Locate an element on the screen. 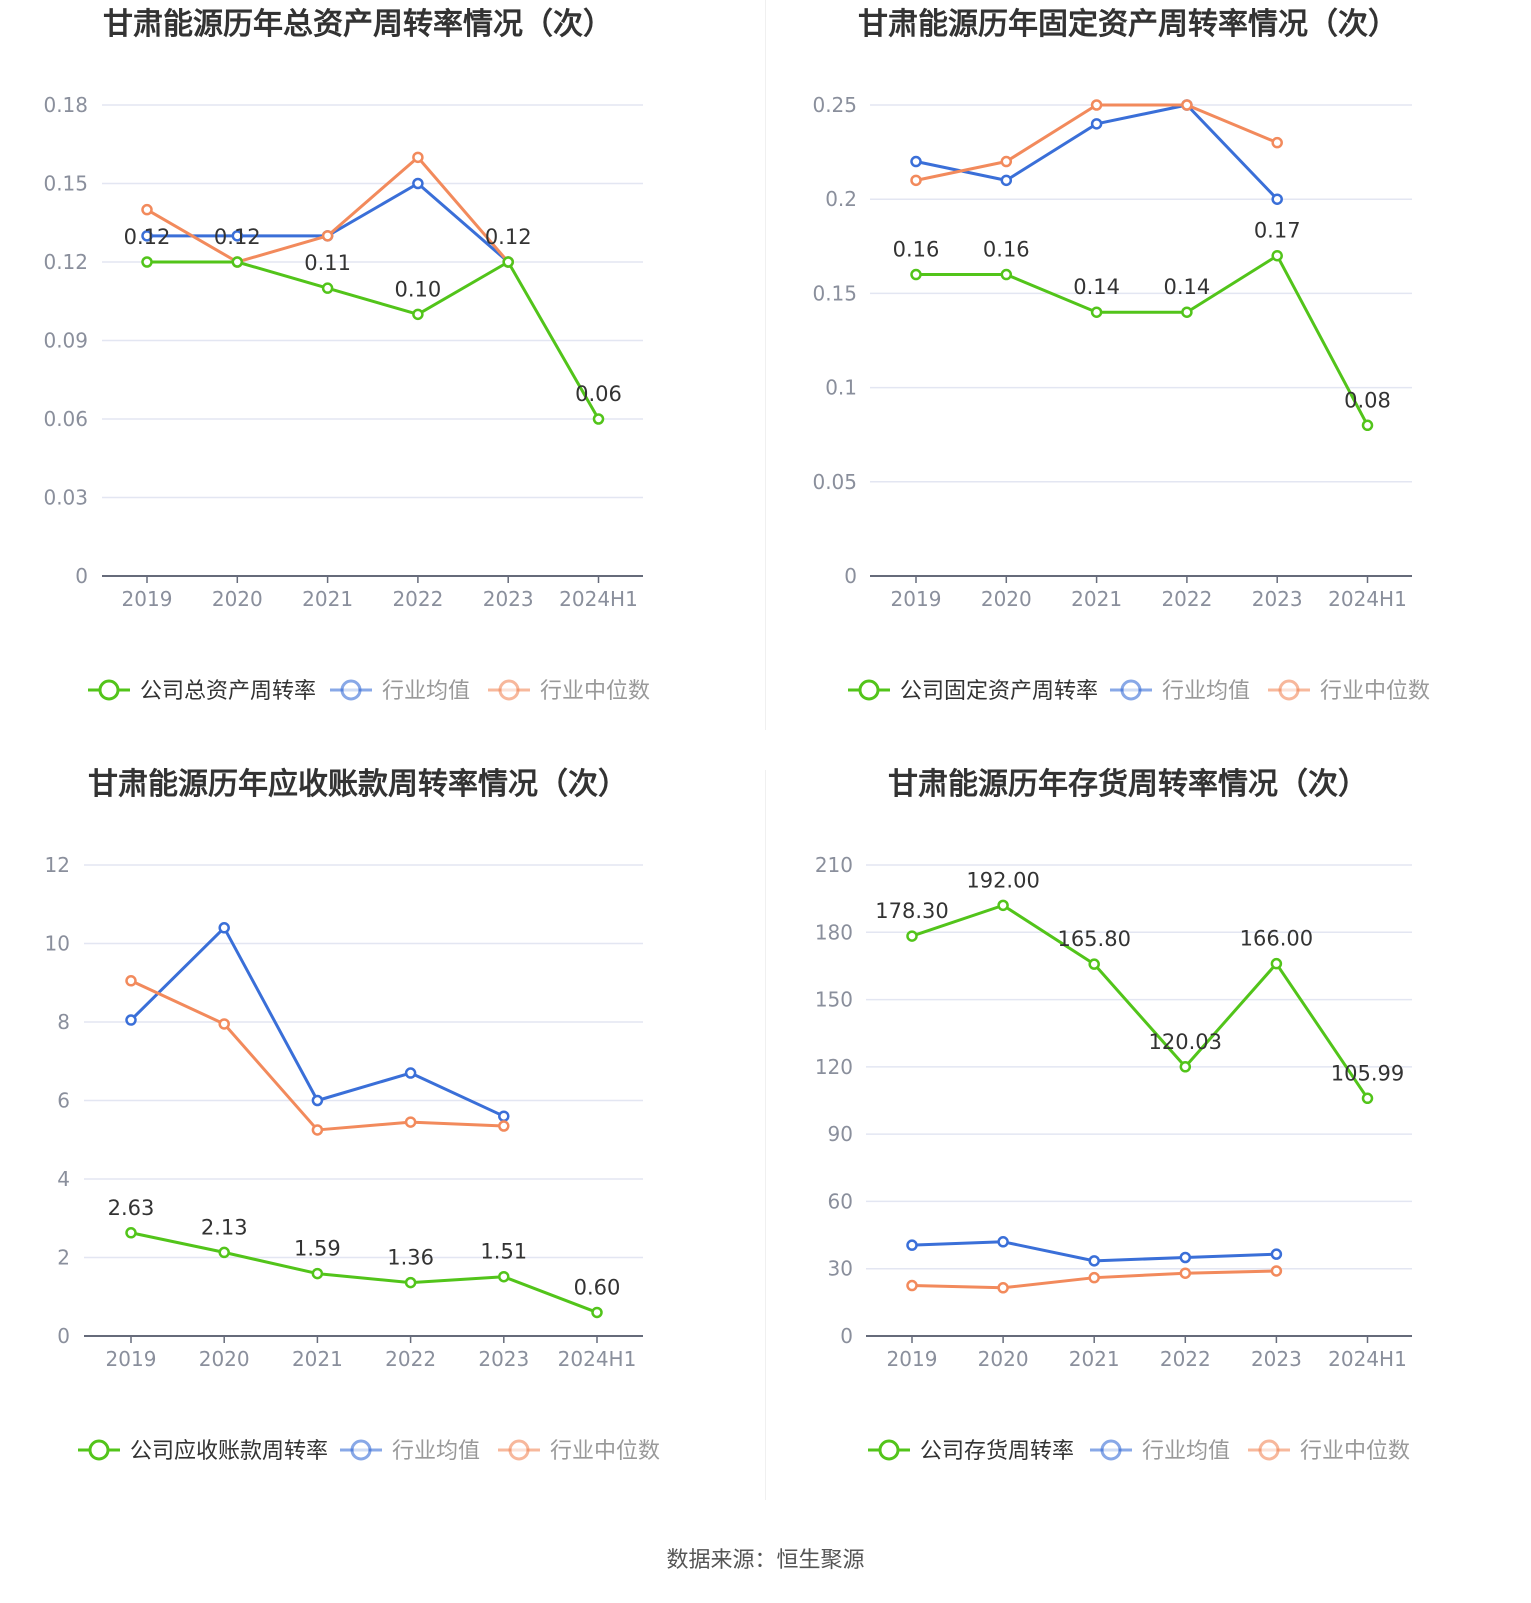  data-label: 0.11 is located at coordinates (327, 263).